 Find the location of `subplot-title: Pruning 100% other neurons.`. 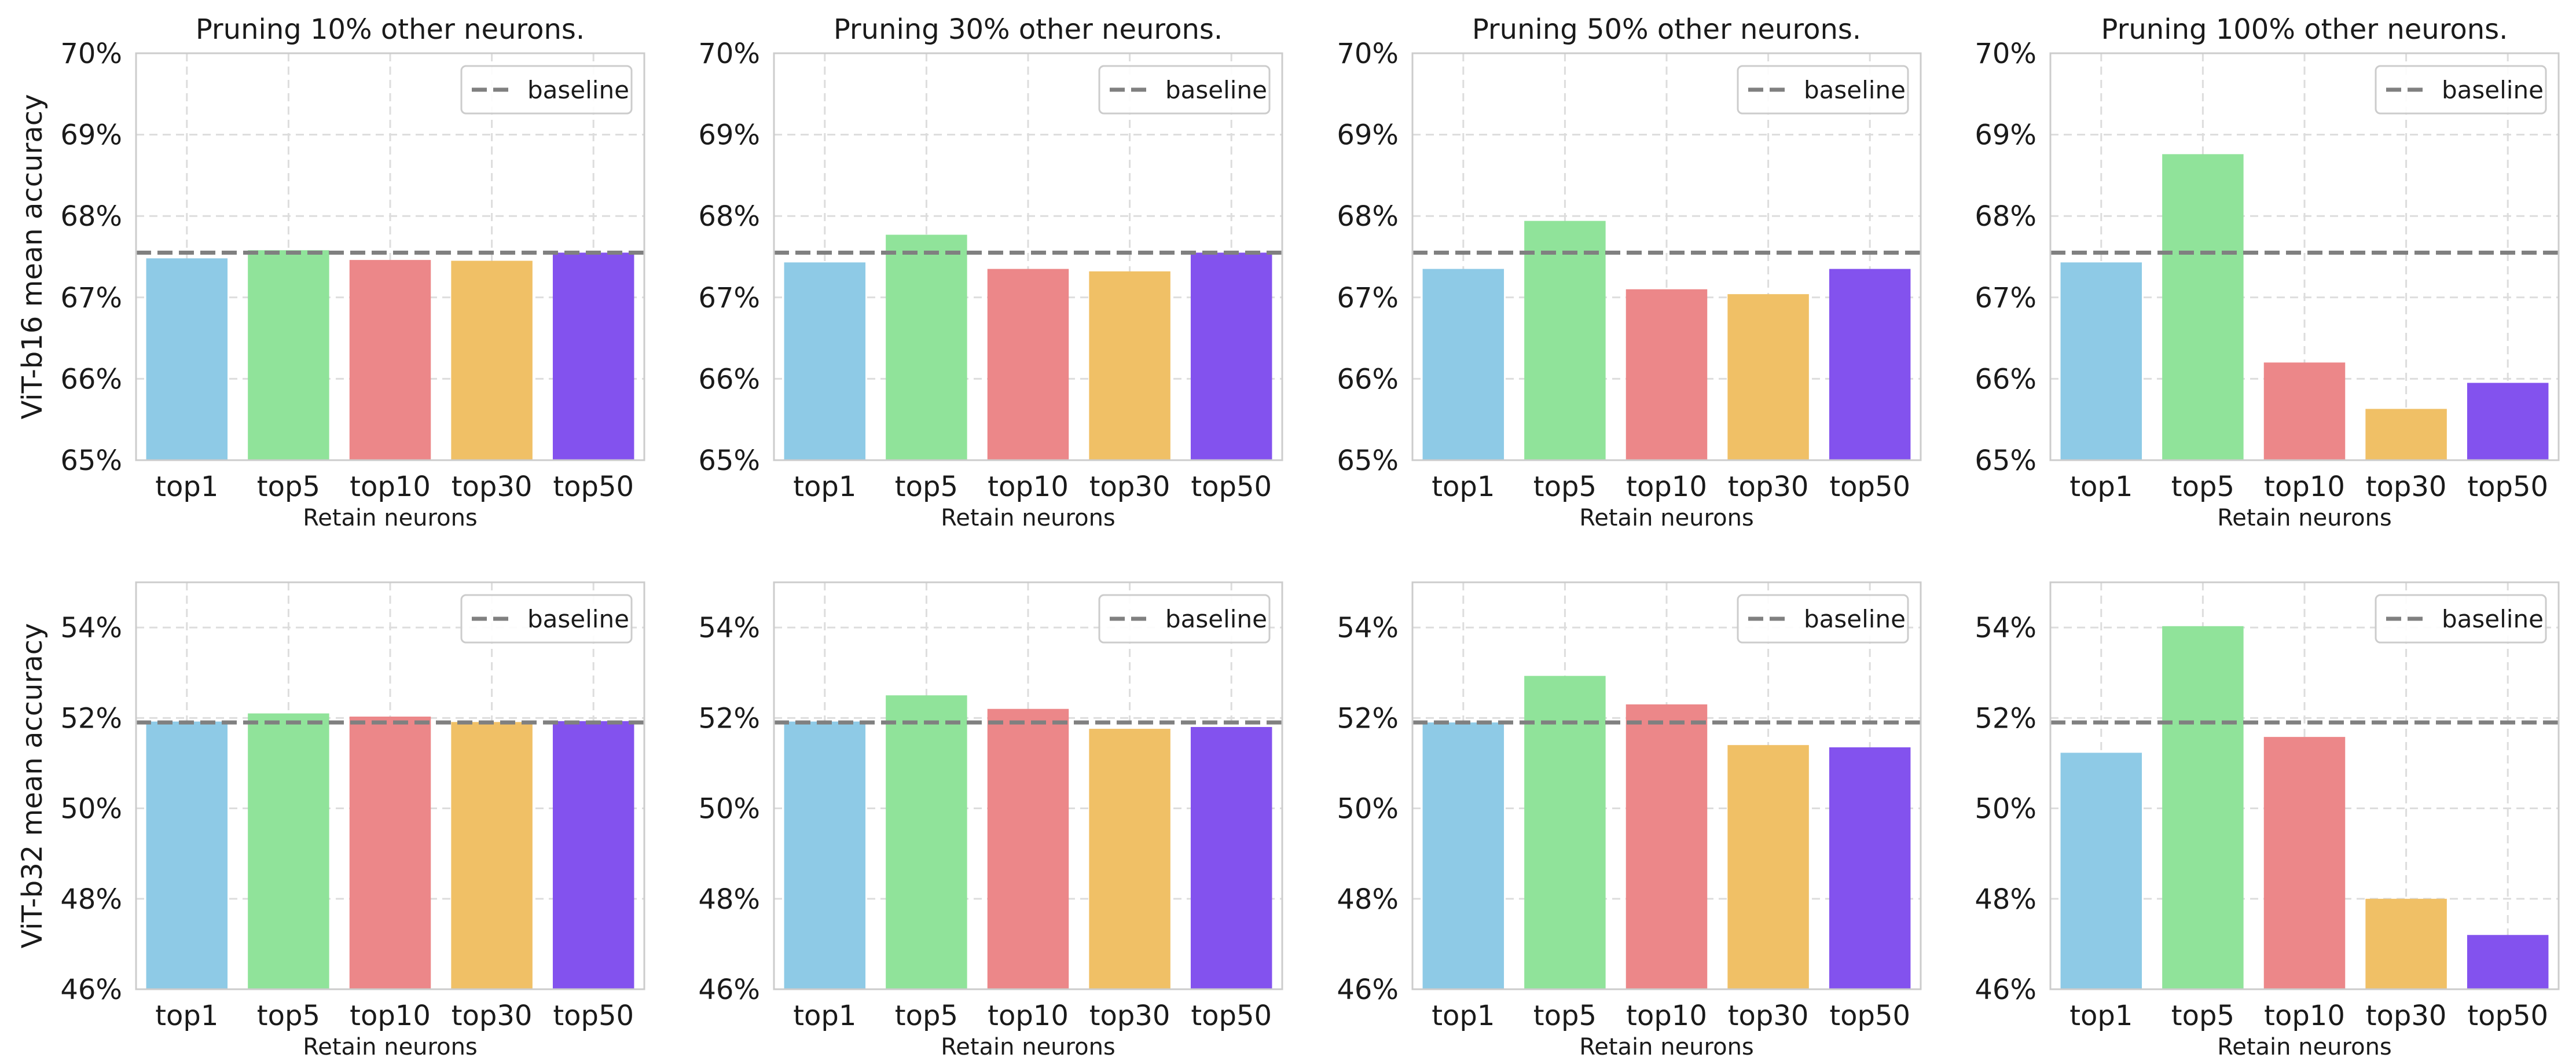

subplot-title: Pruning 100% other neurons. is located at coordinates (2304, 30).